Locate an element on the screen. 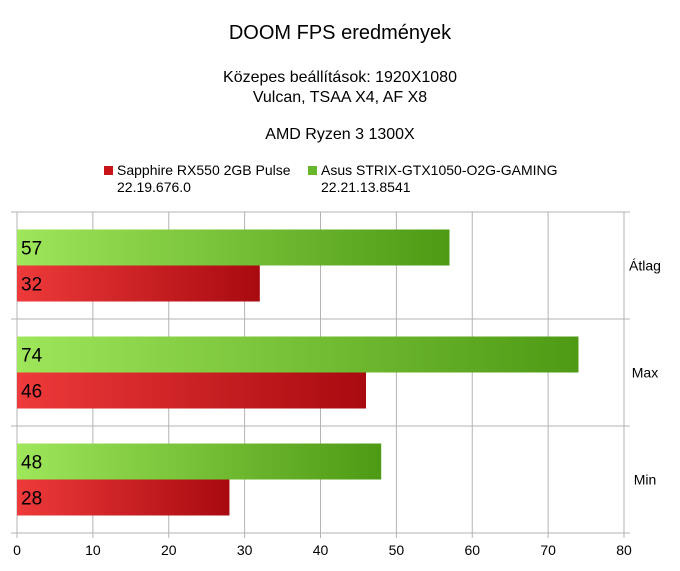  legend-label-sapphire-line-2: 22.19.676.0 is located at coordinates (154, 187).